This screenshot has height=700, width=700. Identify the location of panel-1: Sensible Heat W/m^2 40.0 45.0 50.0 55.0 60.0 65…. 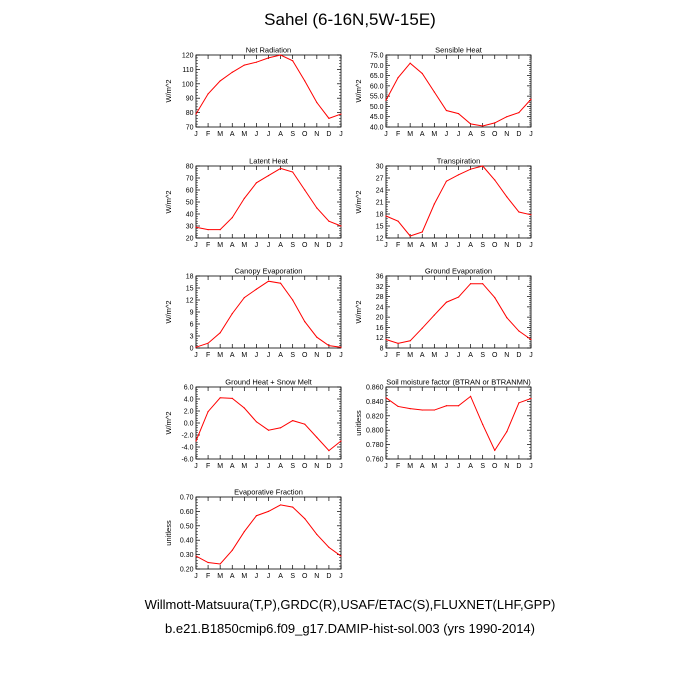
(443, 92).